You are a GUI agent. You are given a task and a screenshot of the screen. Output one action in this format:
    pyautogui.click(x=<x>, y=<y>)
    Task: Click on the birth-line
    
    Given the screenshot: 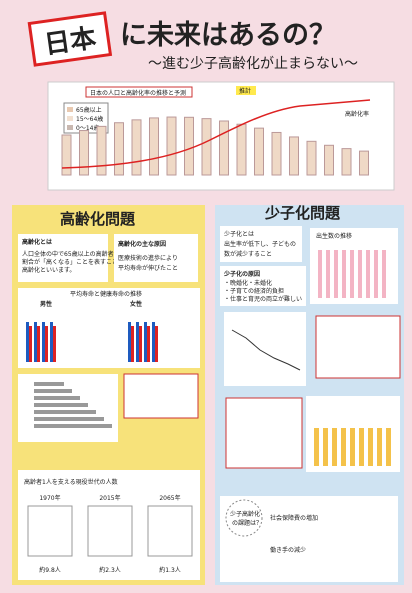 What is the action you would take?
    pyautogui.click(x=266, y=350)
    